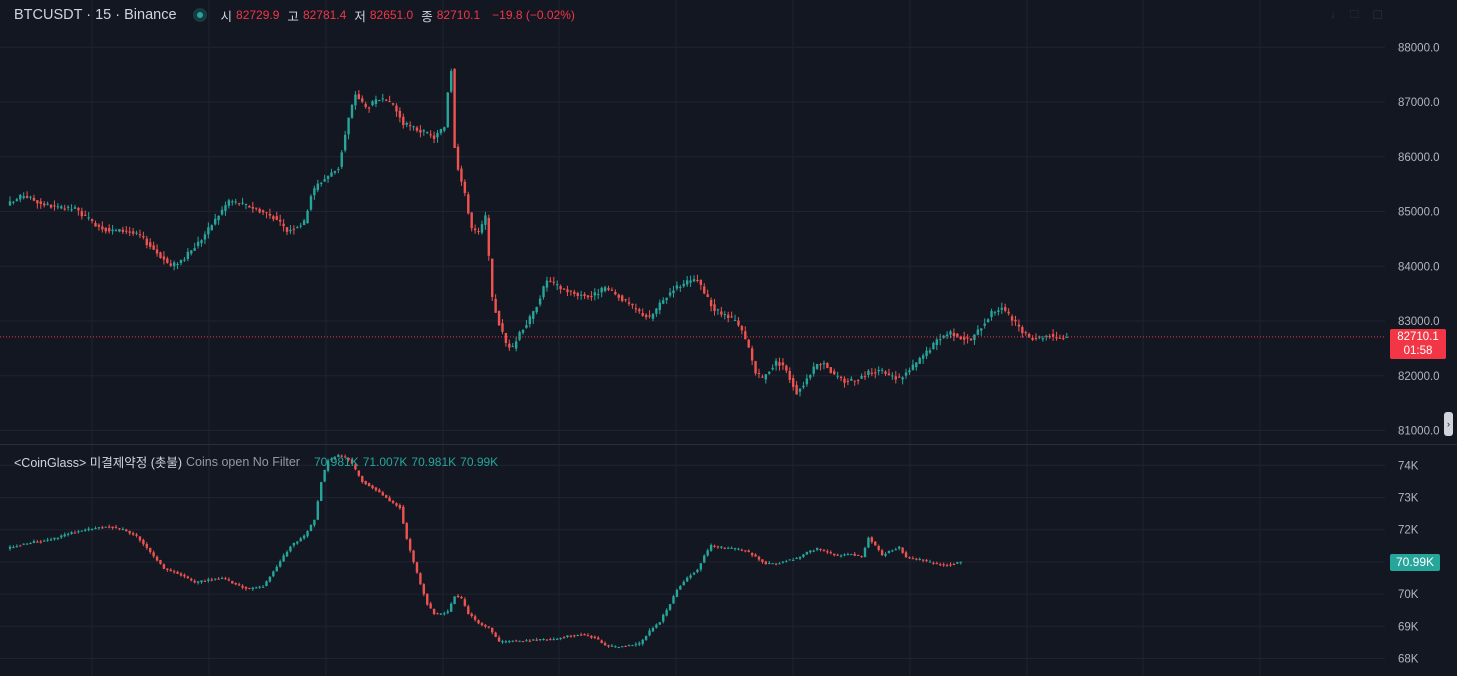  Describe the element at coordinates (385, 461) in the screenshot. I see `indicator-high: 71.007K` at that location.